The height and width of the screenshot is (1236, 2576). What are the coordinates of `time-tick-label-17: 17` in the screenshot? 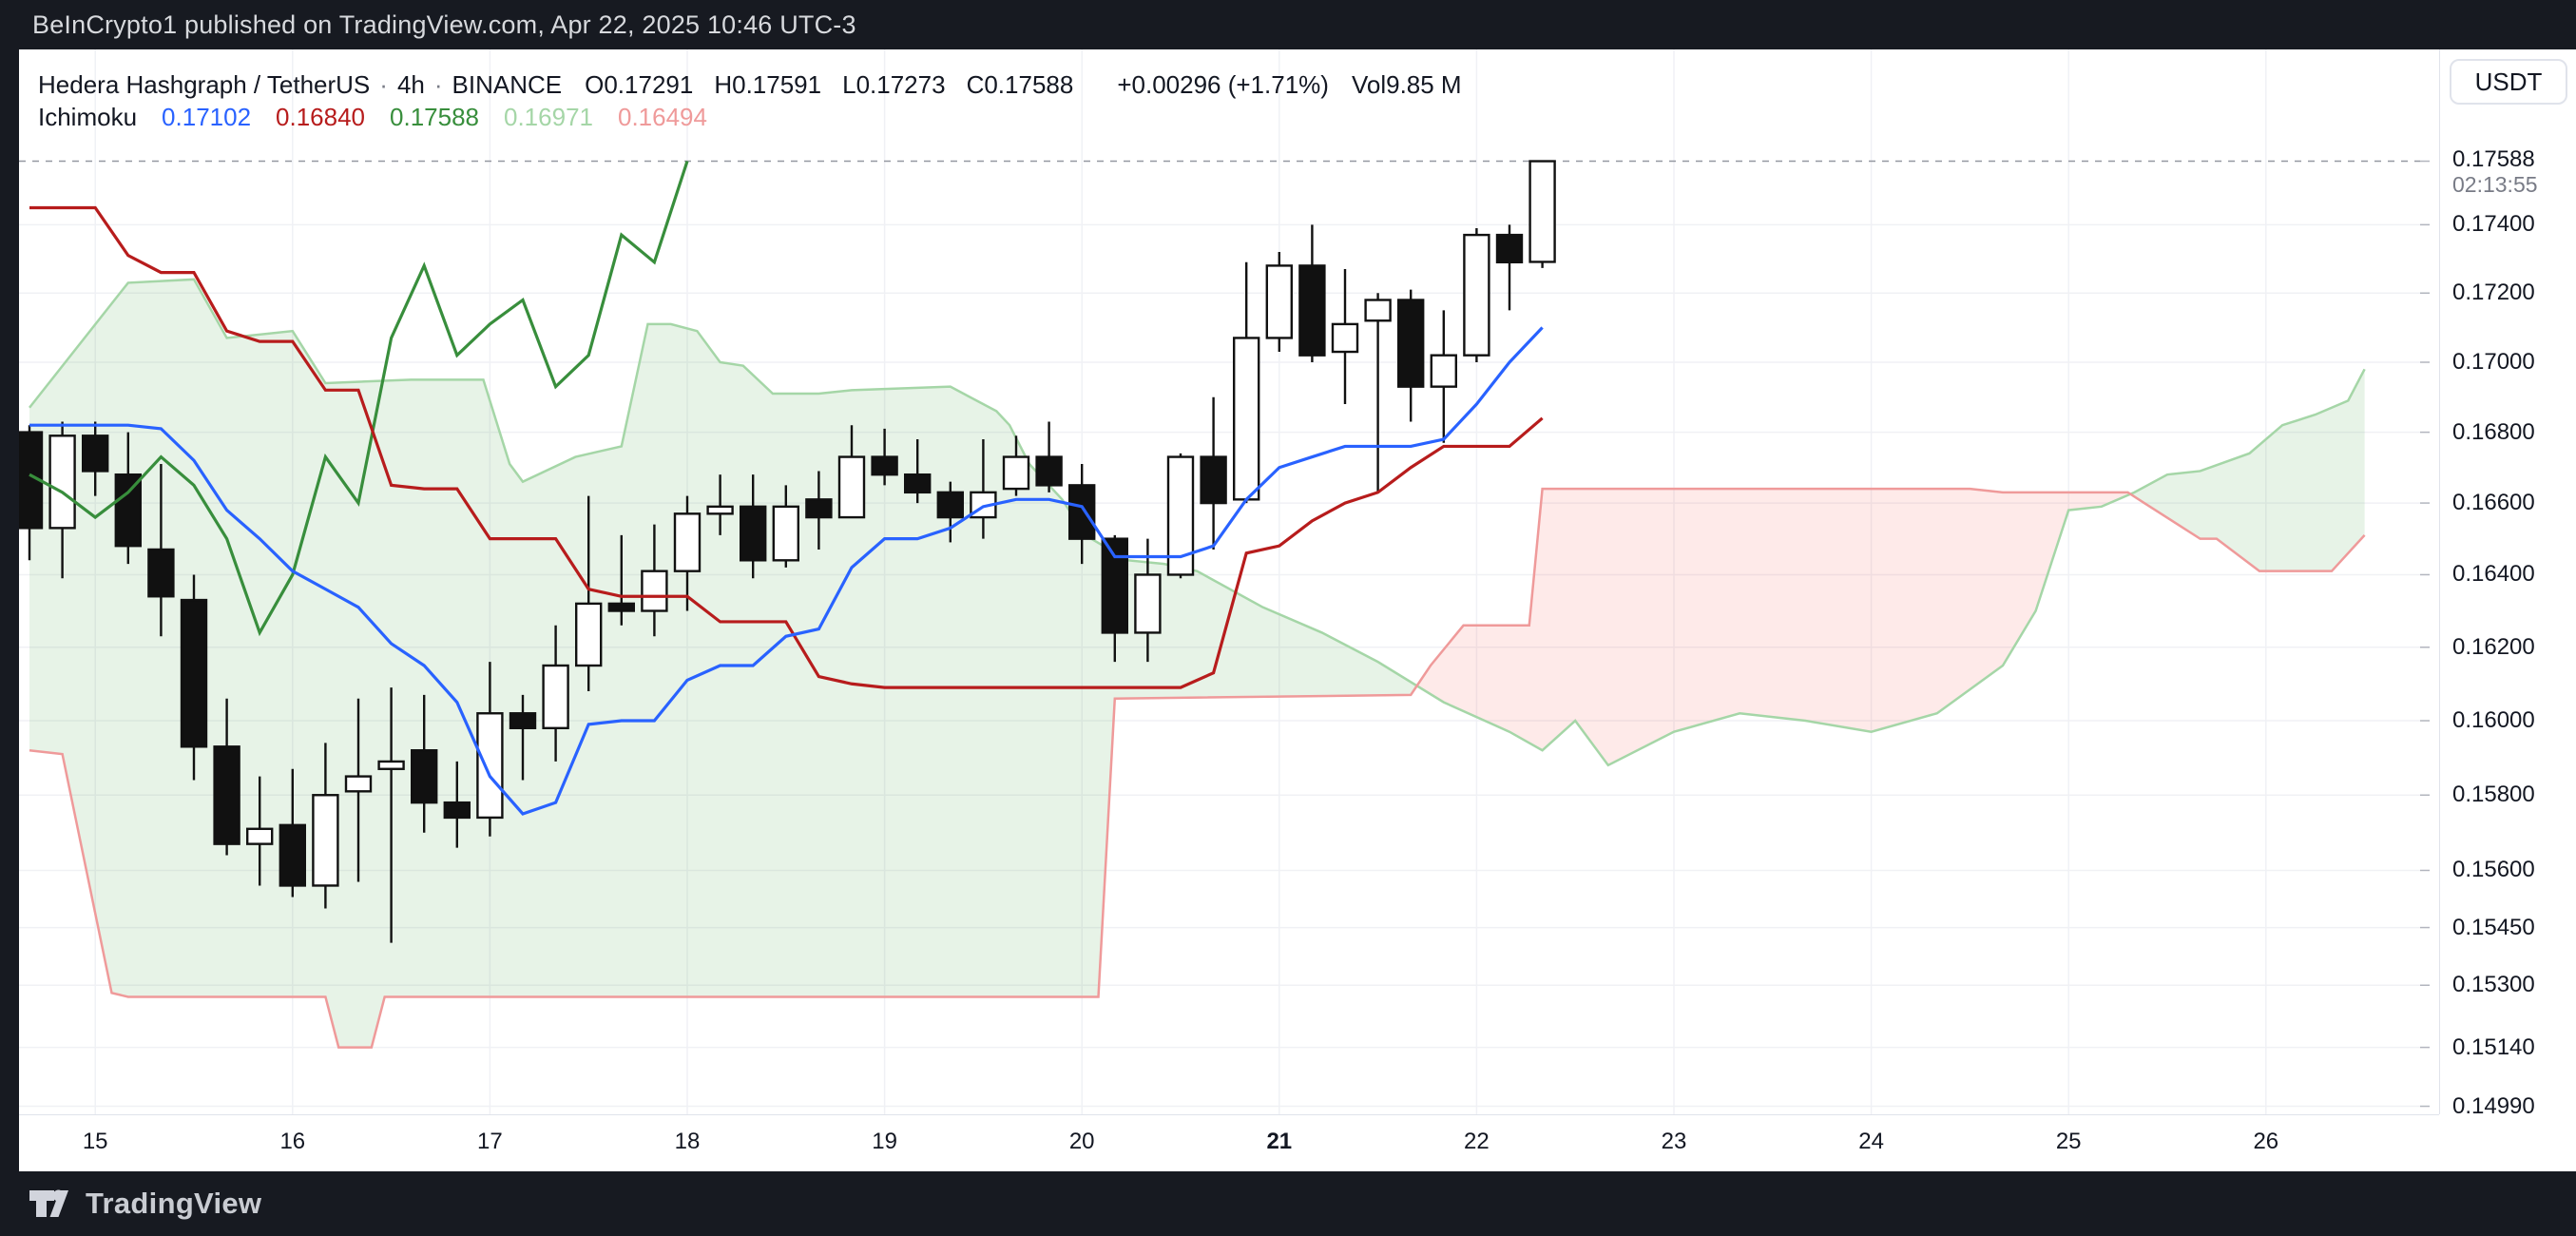 It's located at (490, 1142).